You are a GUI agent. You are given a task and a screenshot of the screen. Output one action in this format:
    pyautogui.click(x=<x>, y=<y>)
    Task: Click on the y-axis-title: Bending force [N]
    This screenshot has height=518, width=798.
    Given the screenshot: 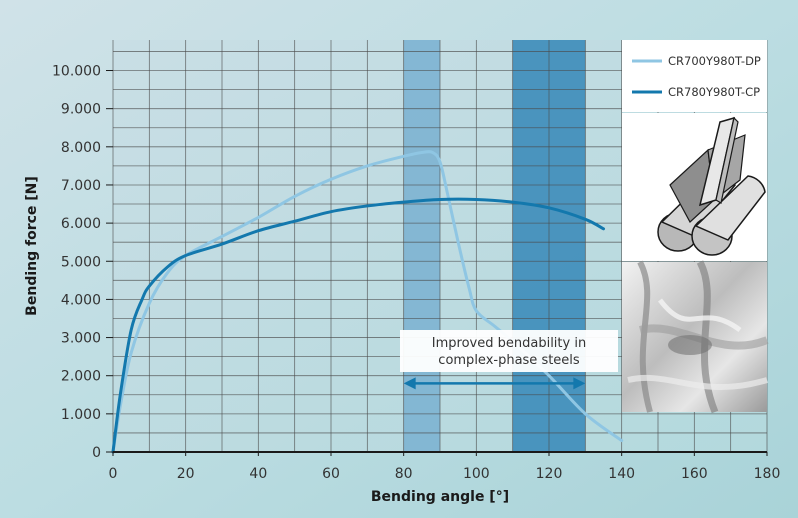 What is the action you would take?
    pyautogui.click(x=32, y=246)
    